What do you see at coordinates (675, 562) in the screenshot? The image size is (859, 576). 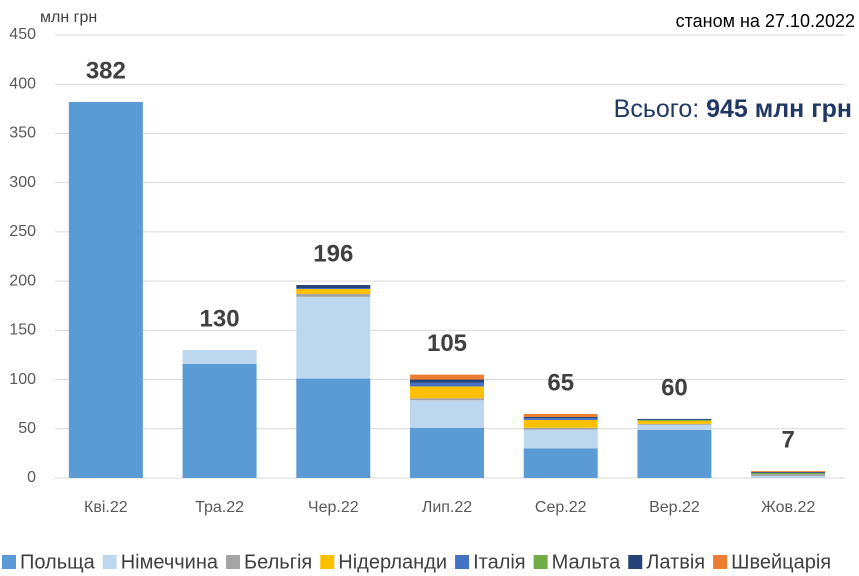 I see `legend-label: Латвія` at bounding box center [675, 562].